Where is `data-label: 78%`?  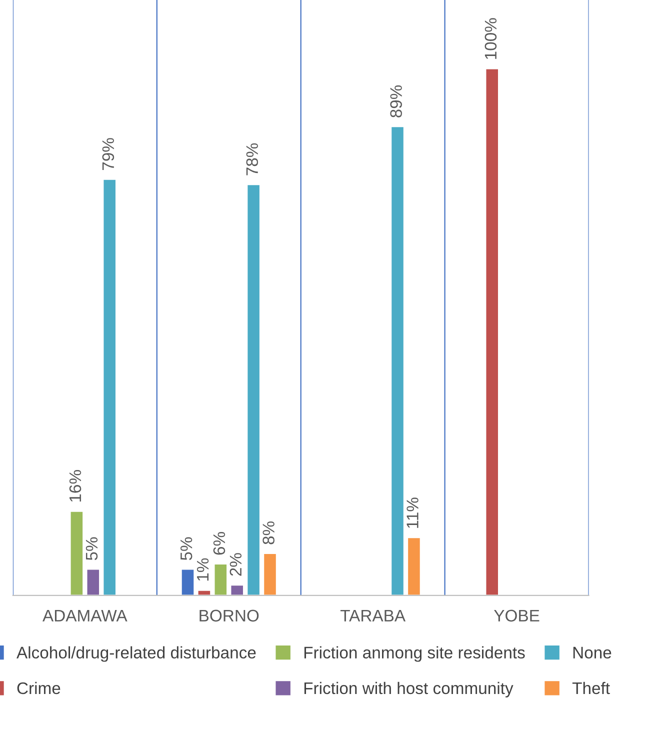
data-label: 78% is located at coordinates (252, 159).